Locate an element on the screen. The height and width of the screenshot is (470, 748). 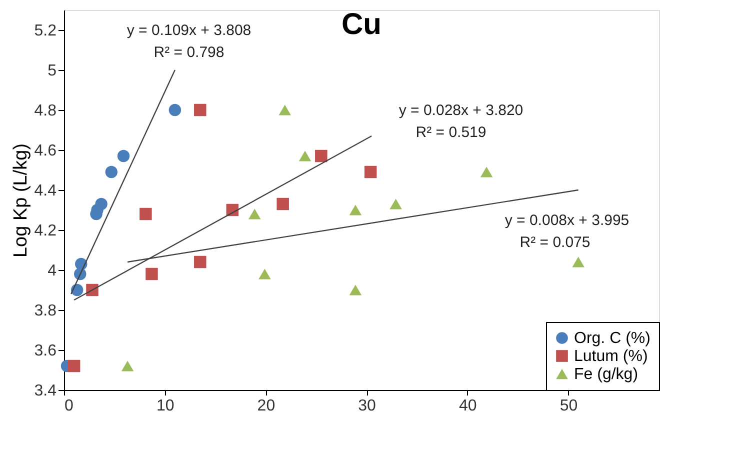
annotation: R² = 0.798 is located at coordinates (189, 52).